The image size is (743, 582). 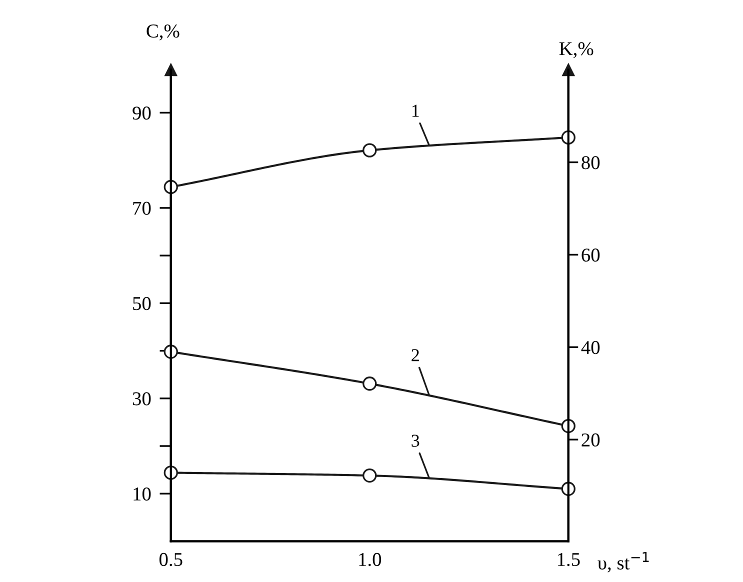 I want to click on y-tick-label: 70, so click(x=142, y=208).